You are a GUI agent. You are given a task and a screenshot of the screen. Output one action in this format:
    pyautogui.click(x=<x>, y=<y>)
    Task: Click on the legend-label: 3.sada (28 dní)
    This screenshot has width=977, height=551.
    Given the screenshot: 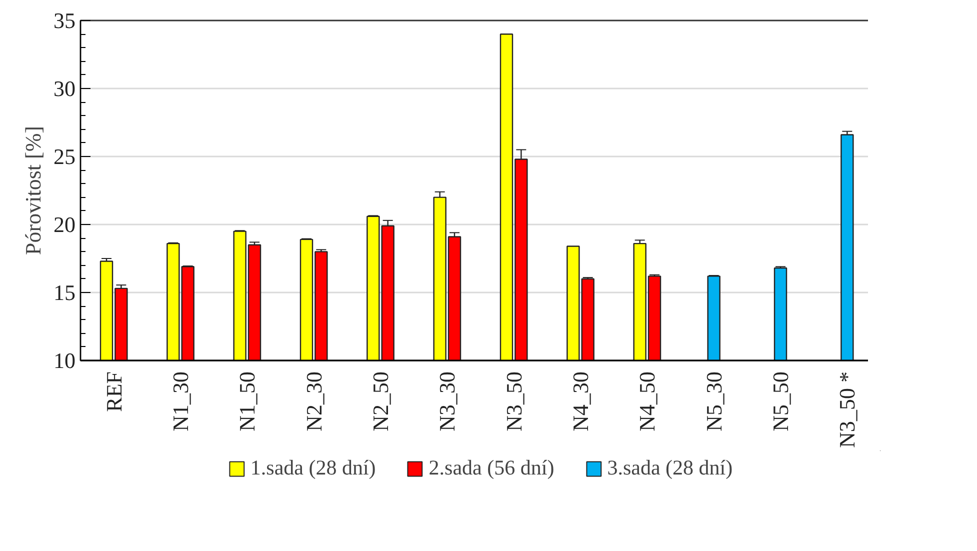 What is the action you would take?
    pyautogui.click(x=670, y=468)
    